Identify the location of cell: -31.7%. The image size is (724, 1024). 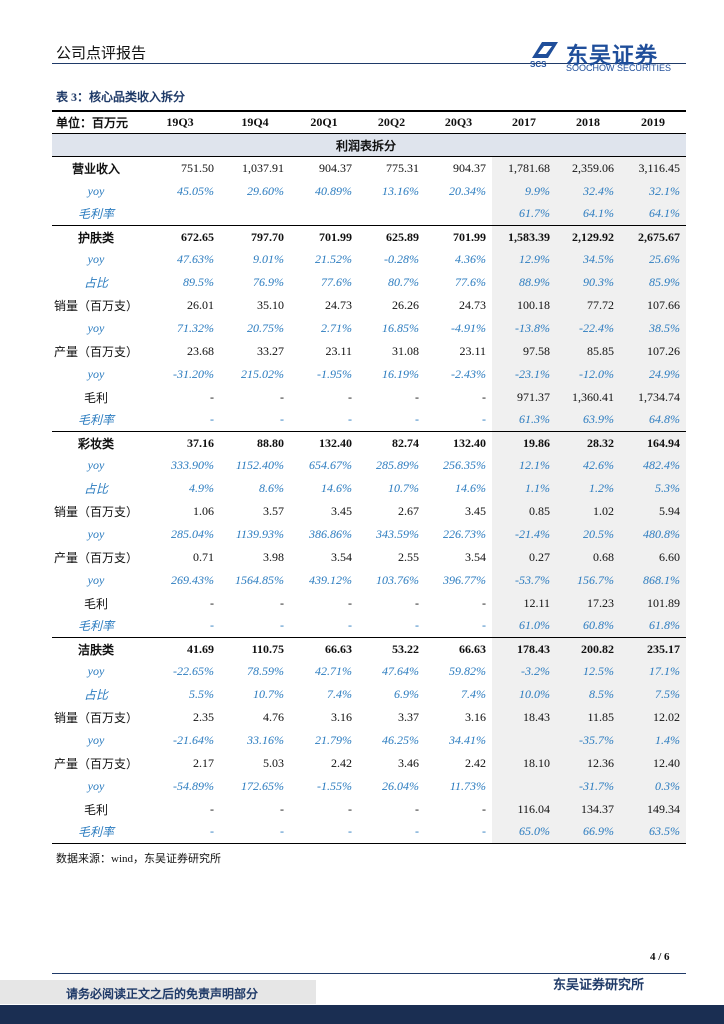
(588, 786).